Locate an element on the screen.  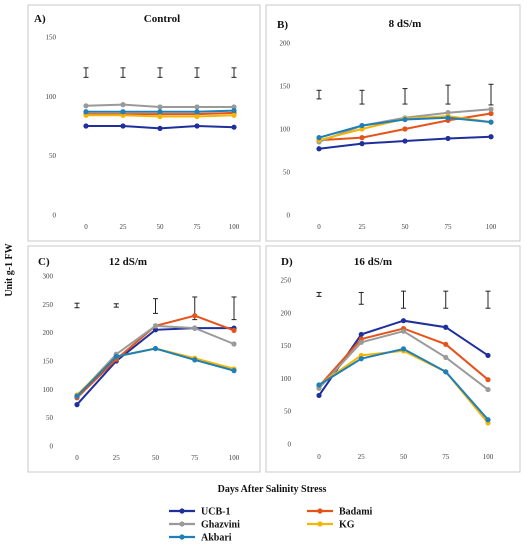
panel-a-title: Control is located at coordinates (162, 19).